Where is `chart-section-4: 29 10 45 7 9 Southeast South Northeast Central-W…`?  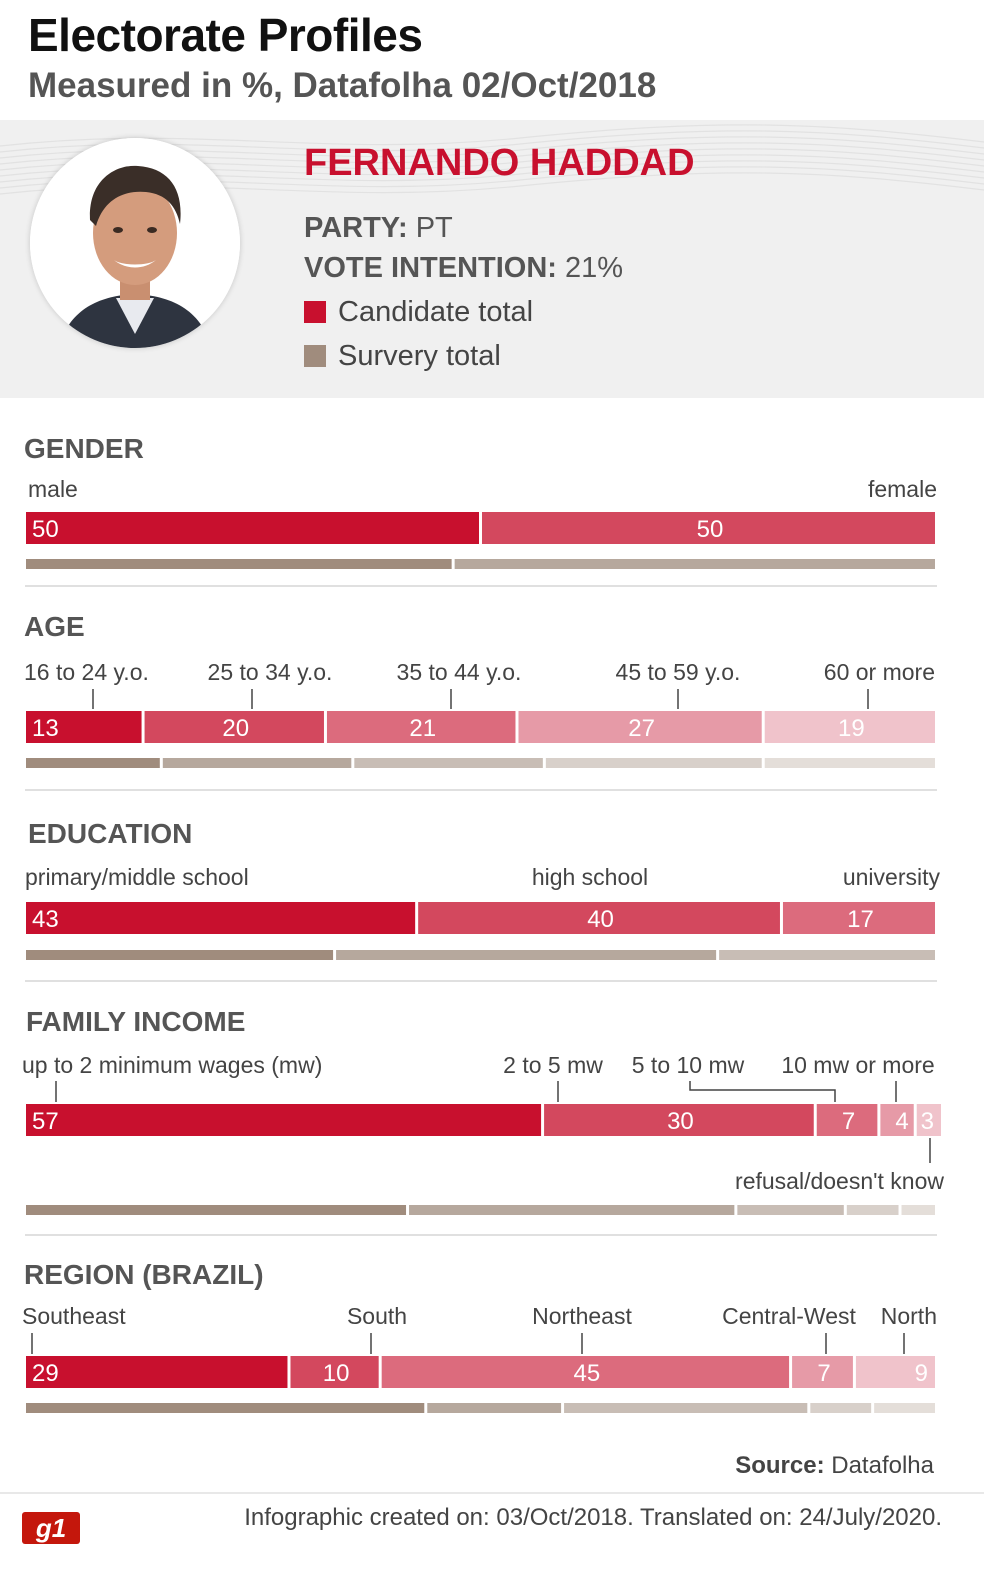 chart-section-4: 29 10 45 7 9 Southeast South Northeast Central-W… is located at coordinates (479, 1358).